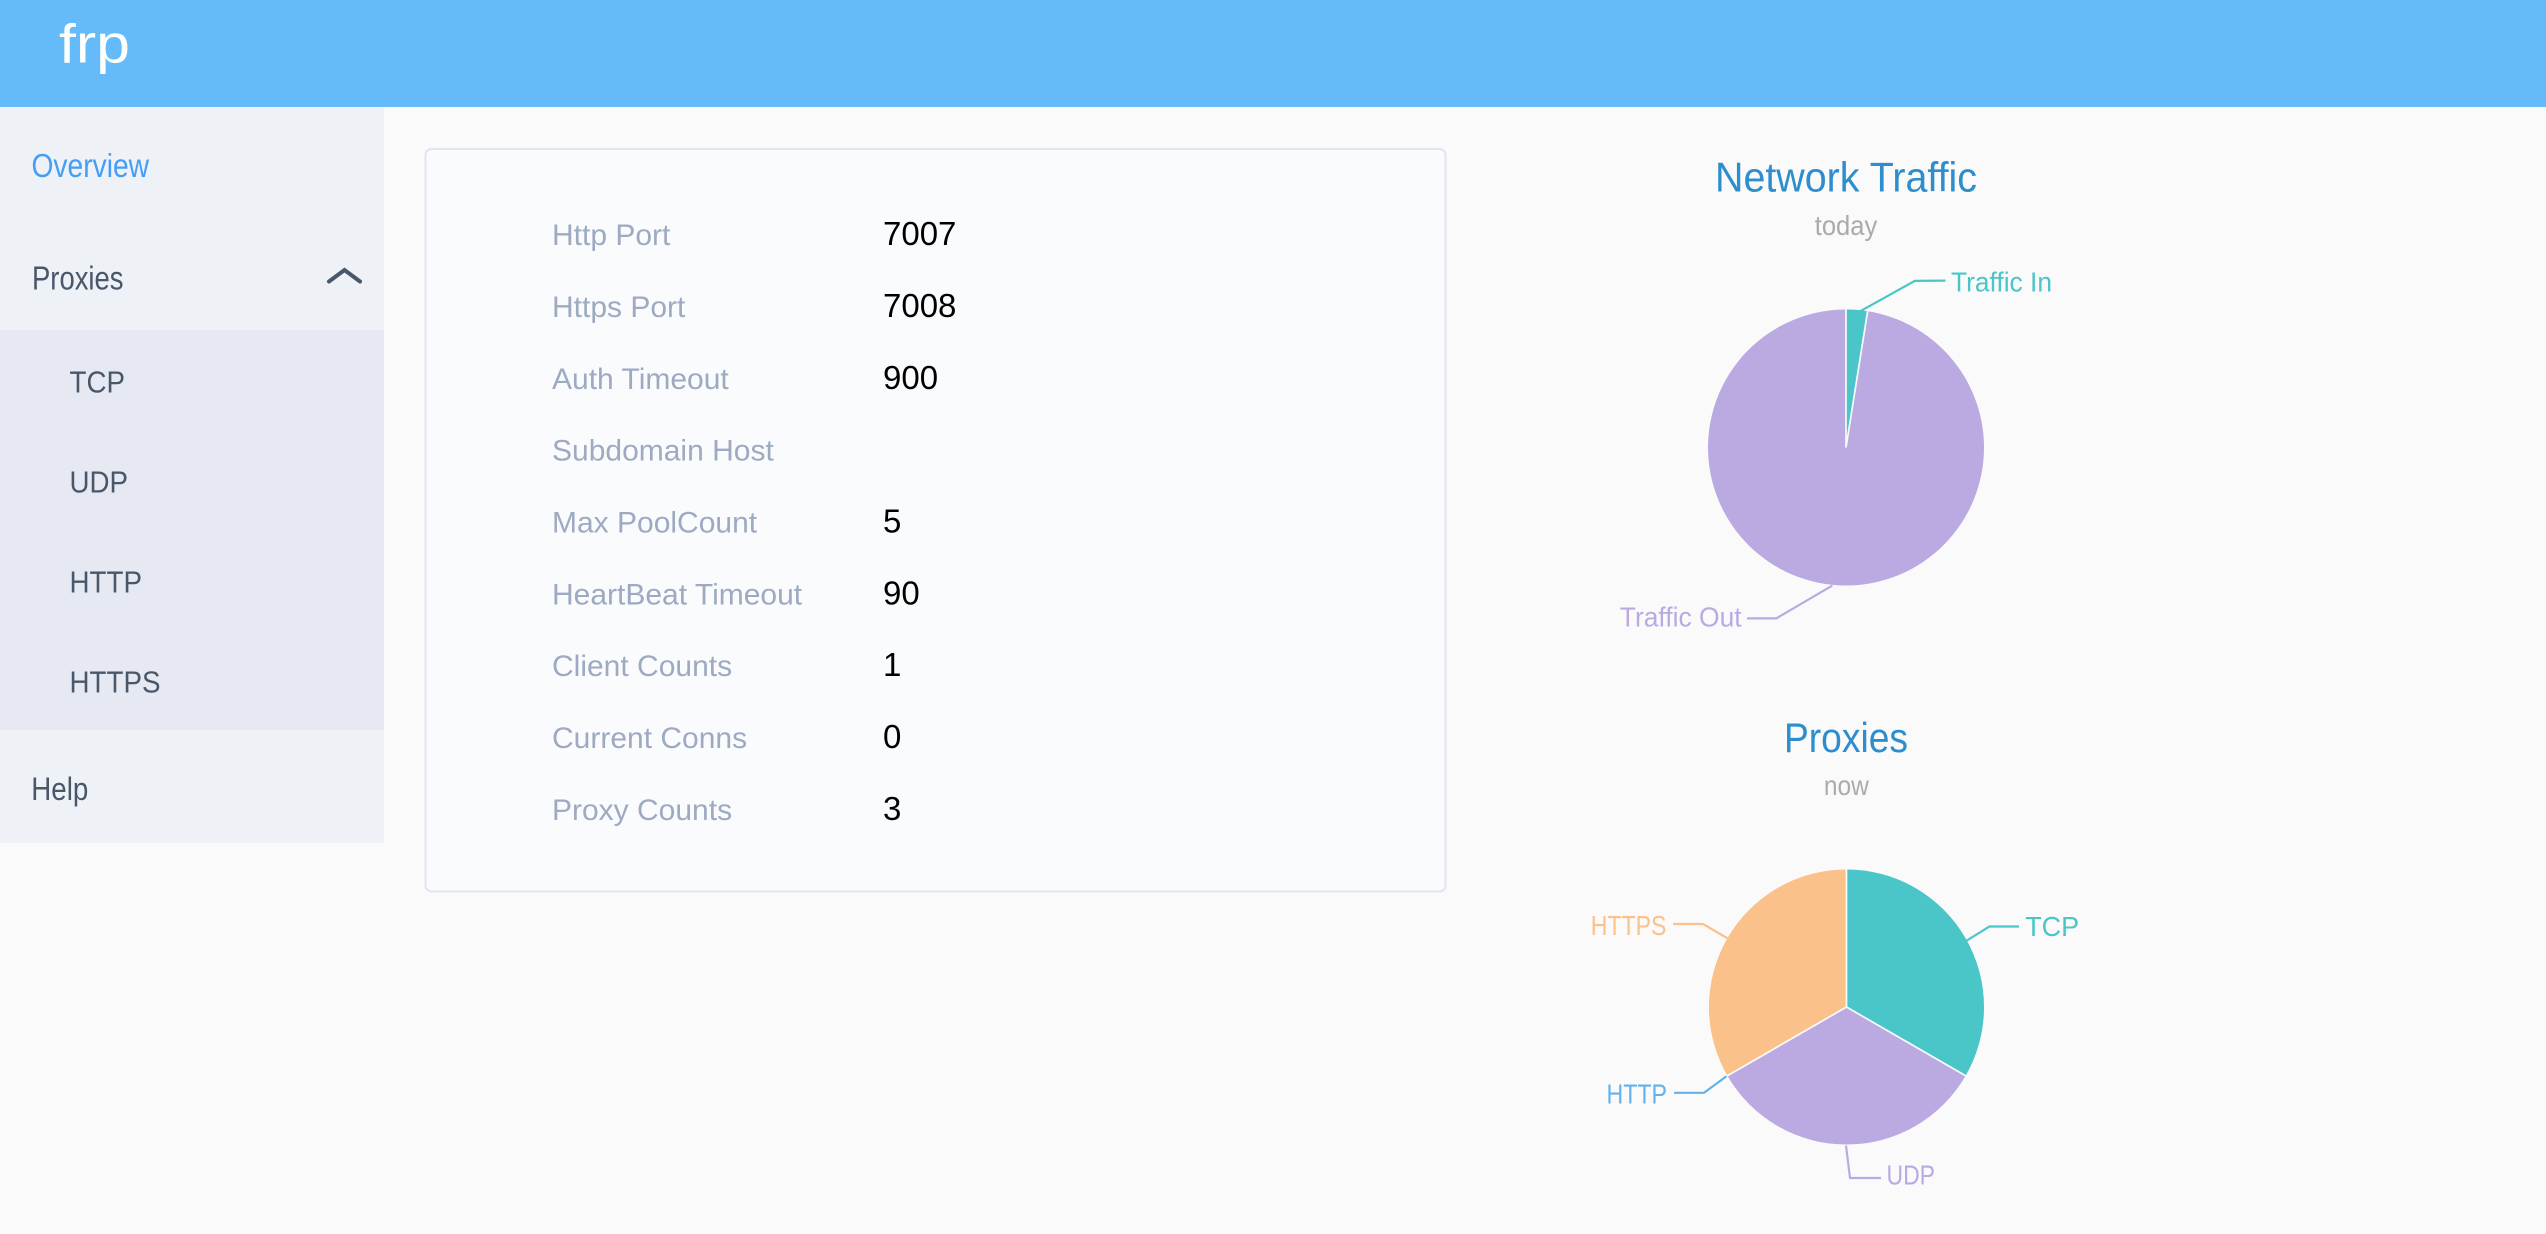 This screenshot has height=1234, width=2546. Describe the element at coordinates (919, 233) in the screenshot. I see `svg-text: 7007` at that location.